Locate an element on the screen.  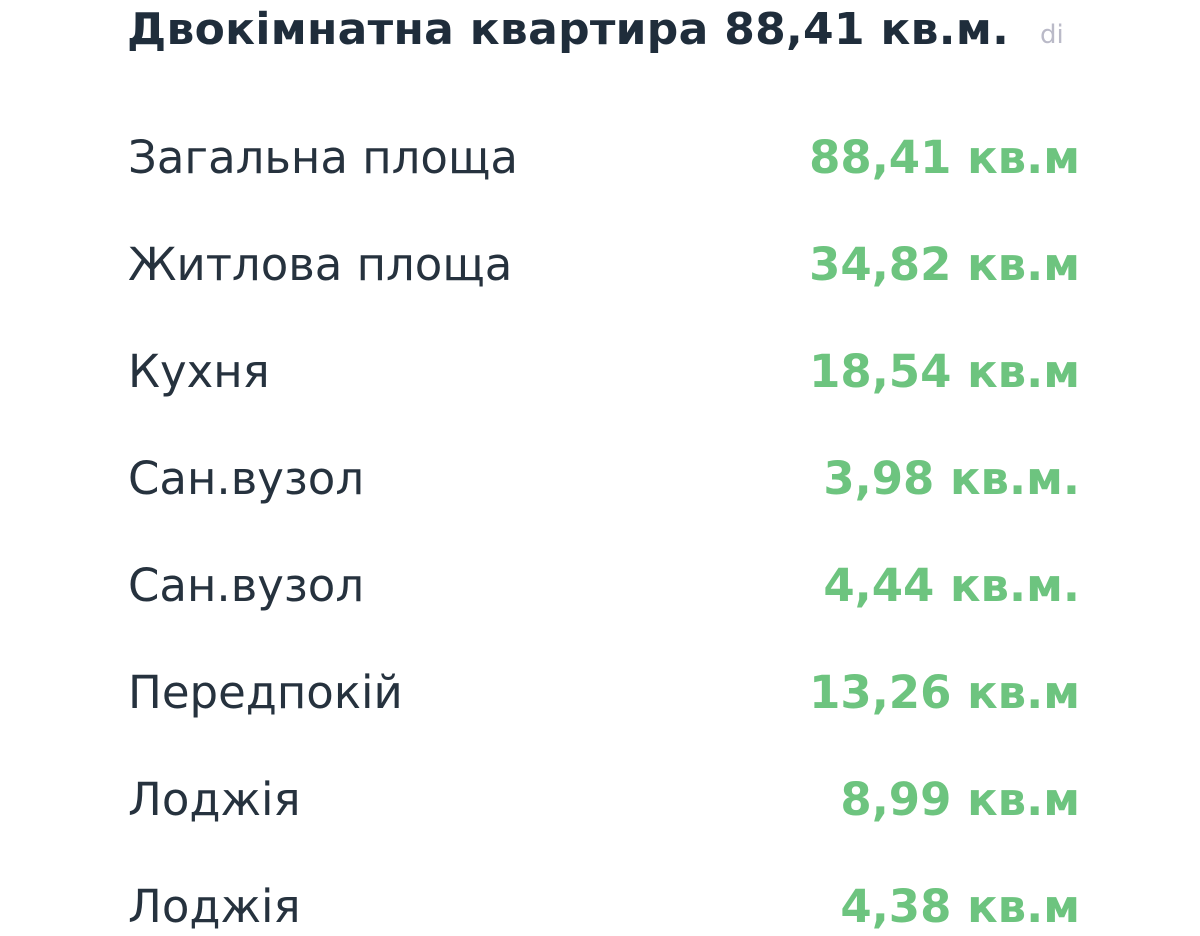
row-value: 8,99 кв.м is located at coordinates (960, 799).